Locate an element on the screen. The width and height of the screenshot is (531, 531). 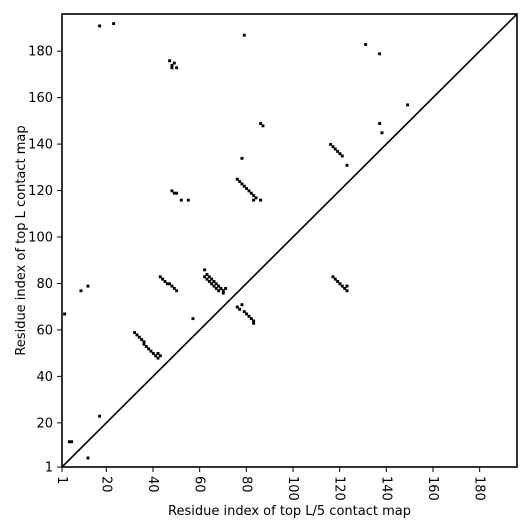
y-tick-label: 1 is located at coordinates (49, 468).